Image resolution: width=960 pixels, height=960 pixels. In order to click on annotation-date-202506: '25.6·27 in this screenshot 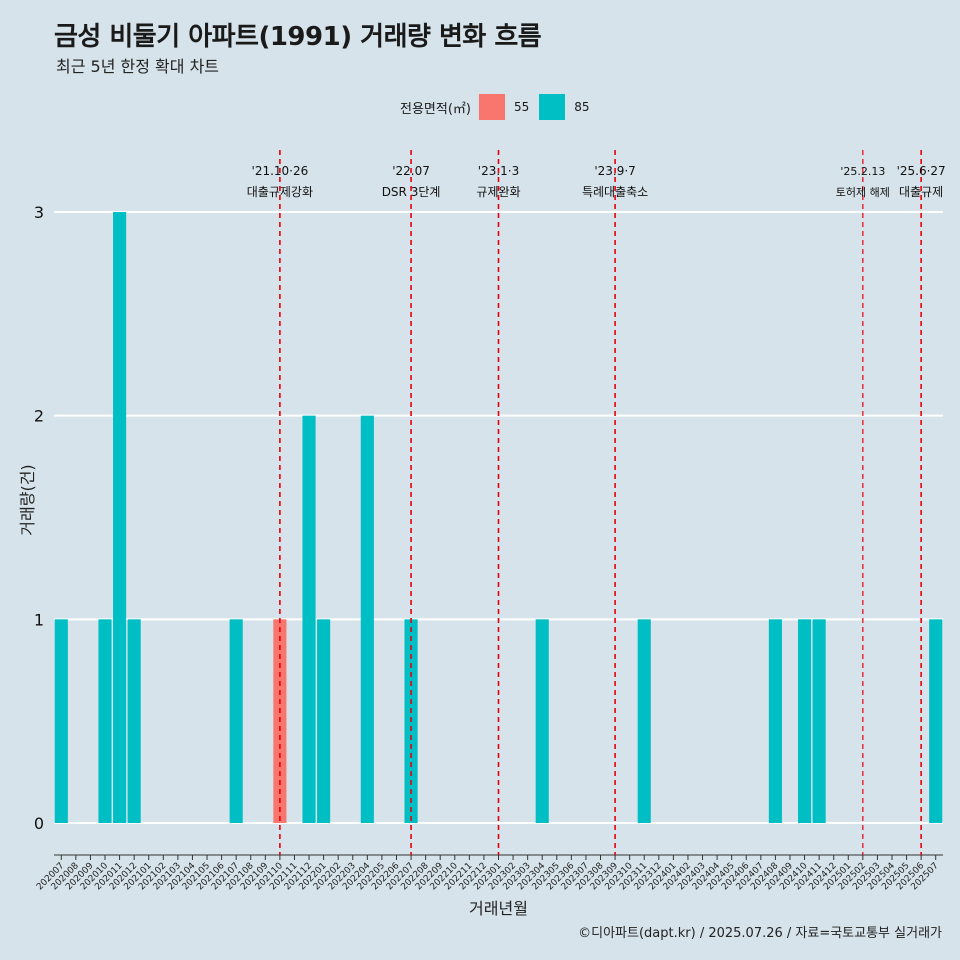, I will do `click(921, 171)`.